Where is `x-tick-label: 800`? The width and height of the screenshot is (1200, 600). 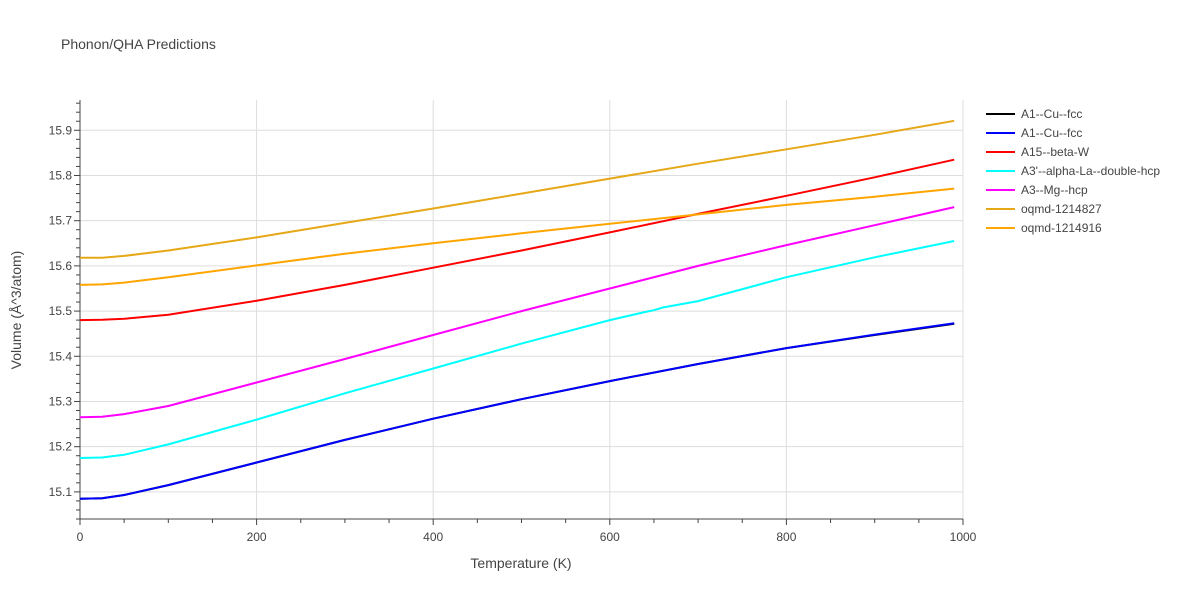 x-tick-label: 800 is located at coordinates (786, 537).